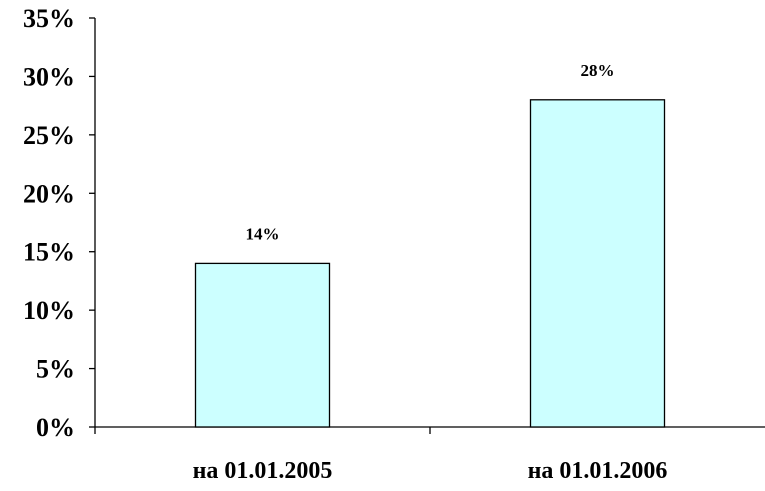 Image resolution: width=765 pixels, height=491 pixels. What do you see at coordinates (49, 76) in the screenshot?
I see `y-tick-label: 30%` at bounding box center [49, 76].